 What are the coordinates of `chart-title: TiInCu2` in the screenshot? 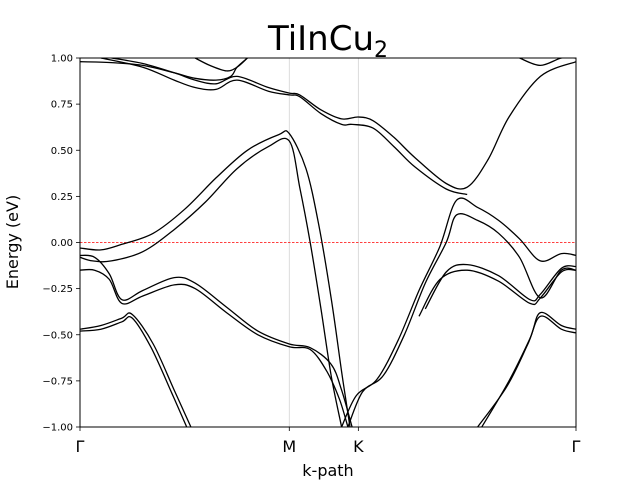 It's located at (327, 41).